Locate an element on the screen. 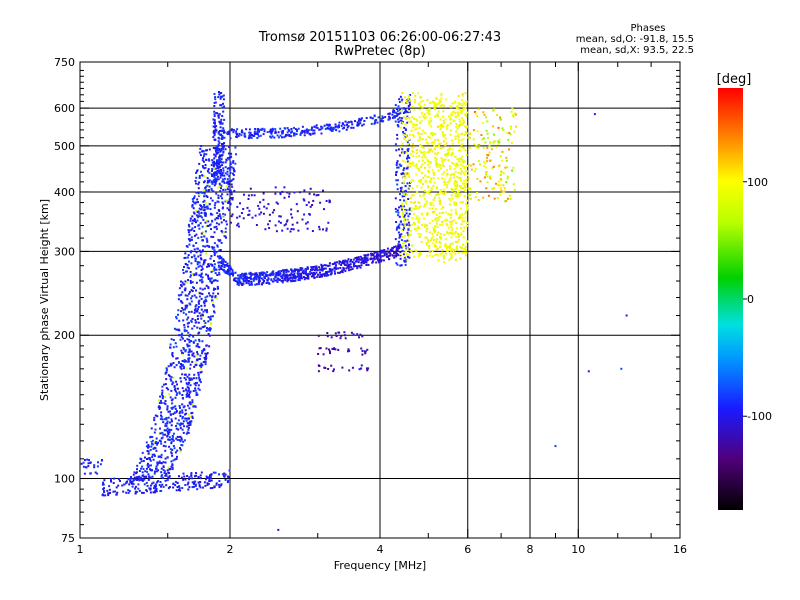 The width and height of the screenshot is (800, 600). y-tick-label: 100 is located at coordinates (64, 479).